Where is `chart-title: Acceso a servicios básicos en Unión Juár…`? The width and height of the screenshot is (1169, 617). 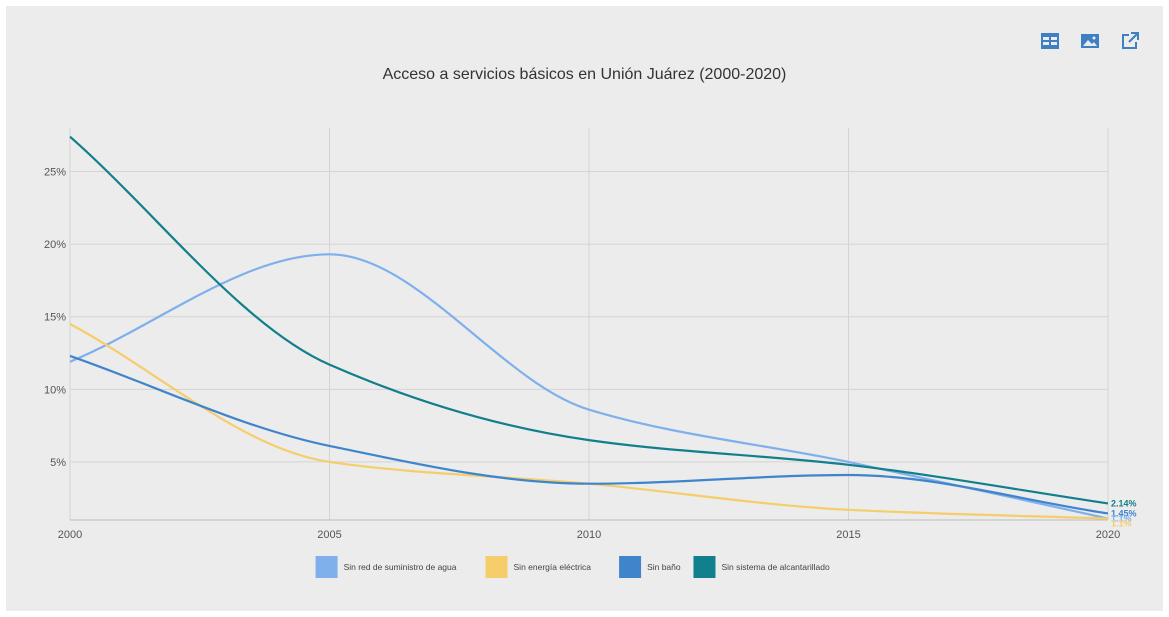
chart-title: Acceso a servicios básicos en Unión Juár… is located at coordinates (584, 74).